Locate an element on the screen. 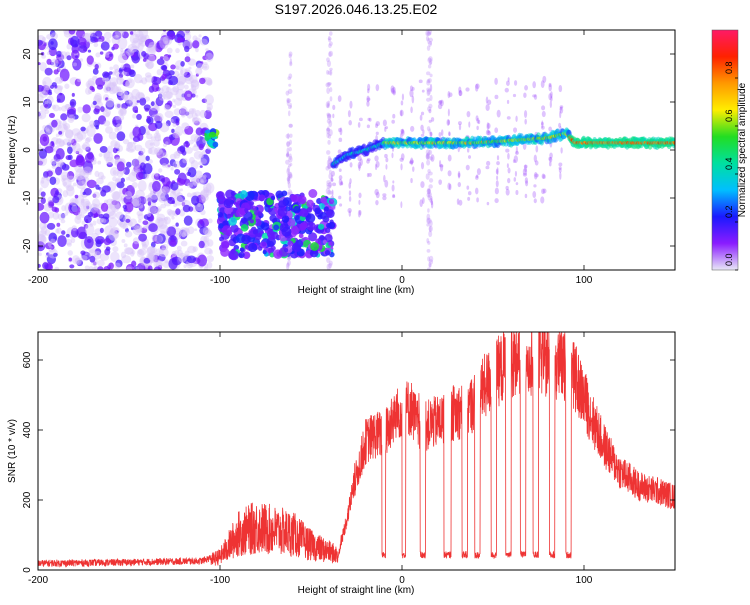 The image size is (750, 605). colorbar-ticks: 0.0 0.2 0.4 0.6 0.8 is located at coordinates (731, 166).